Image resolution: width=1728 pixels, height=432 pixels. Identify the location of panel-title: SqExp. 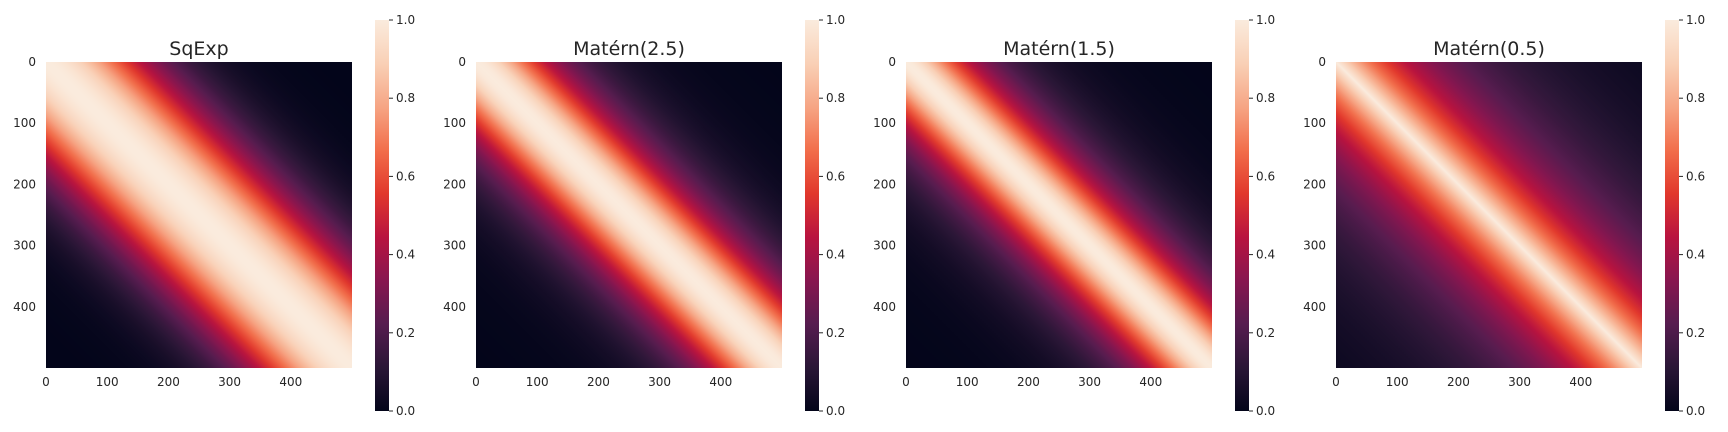
(198, 49).